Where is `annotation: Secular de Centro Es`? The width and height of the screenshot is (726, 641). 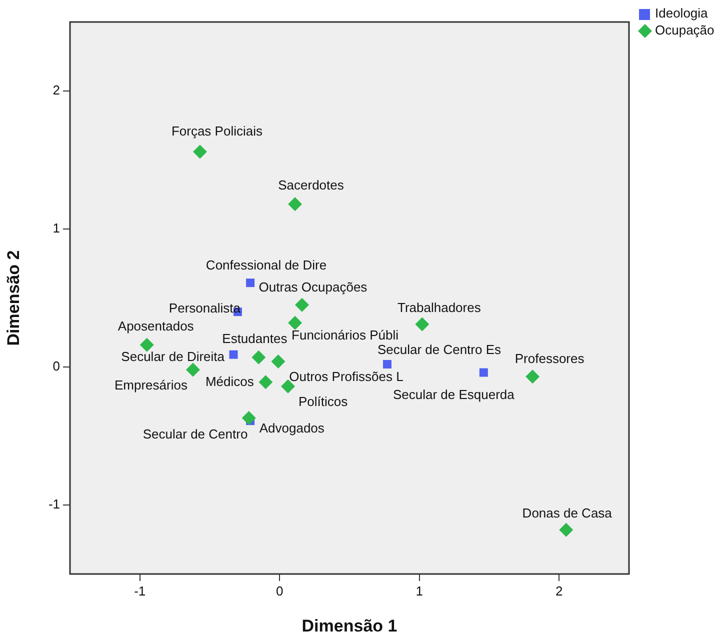
annotation: Secular de Centro Es is located at coordinates (439, 349).